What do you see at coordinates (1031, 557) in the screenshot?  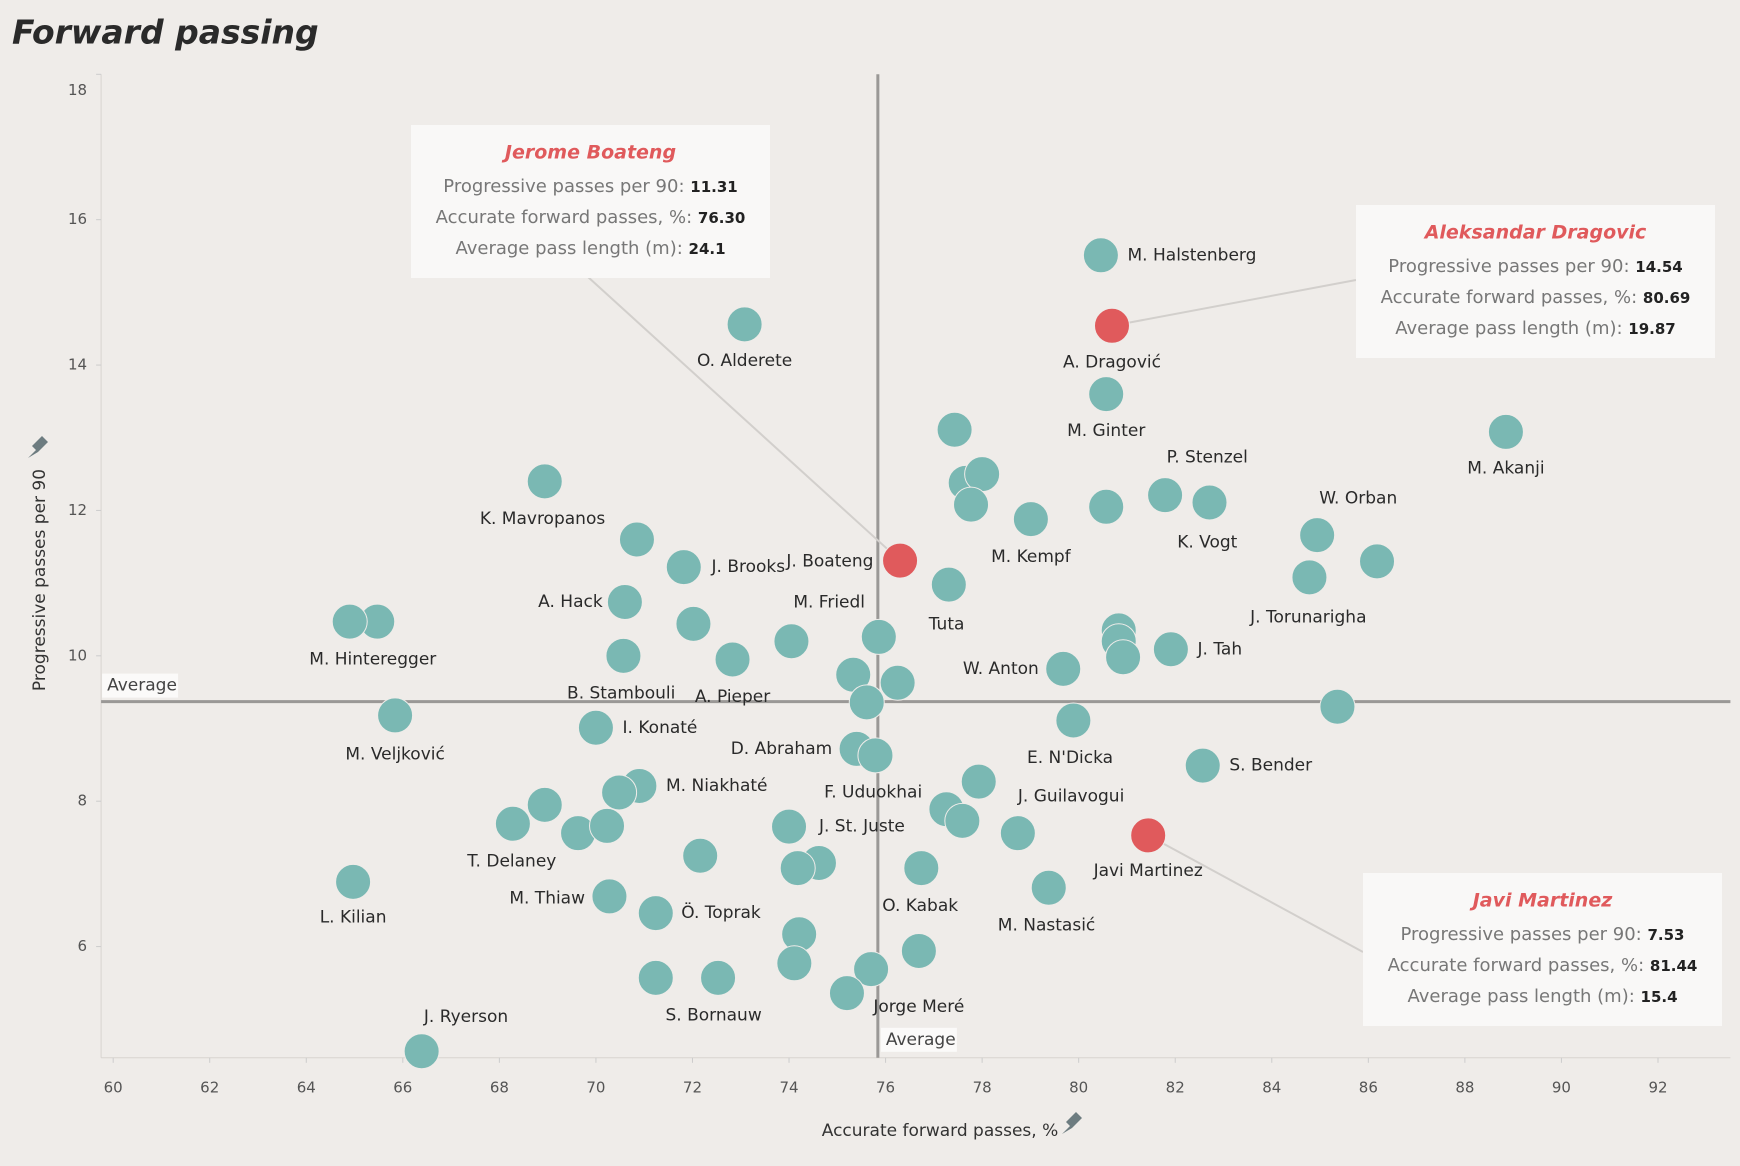 I see `point-label: M. Kempf` at bounding box center [1031, 557].